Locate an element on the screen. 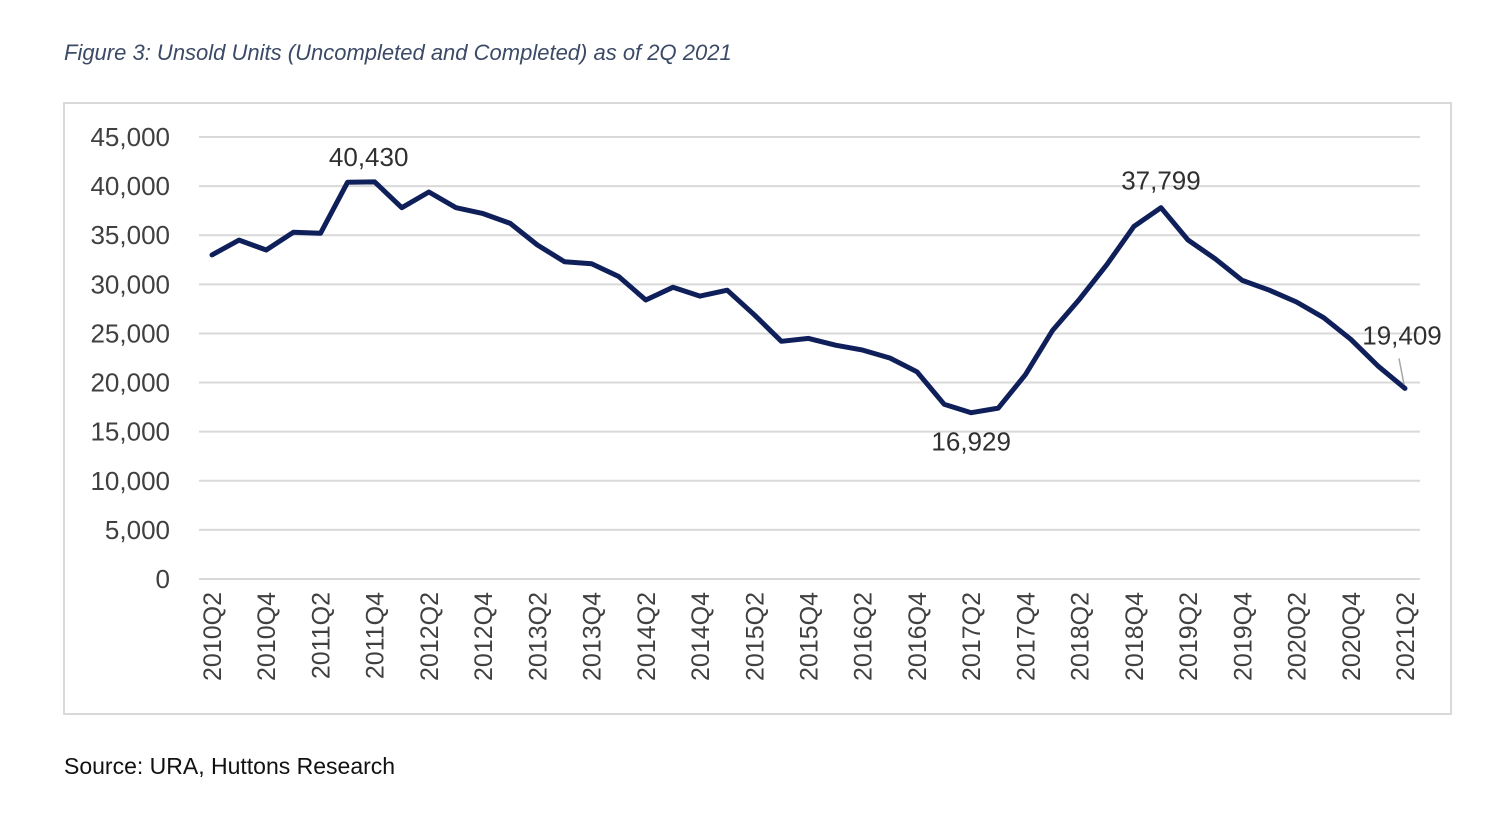 The width and height of the screenshot is (1499, 831). x-tick-label: 2016Q2 is located at coordinates (864, 636).